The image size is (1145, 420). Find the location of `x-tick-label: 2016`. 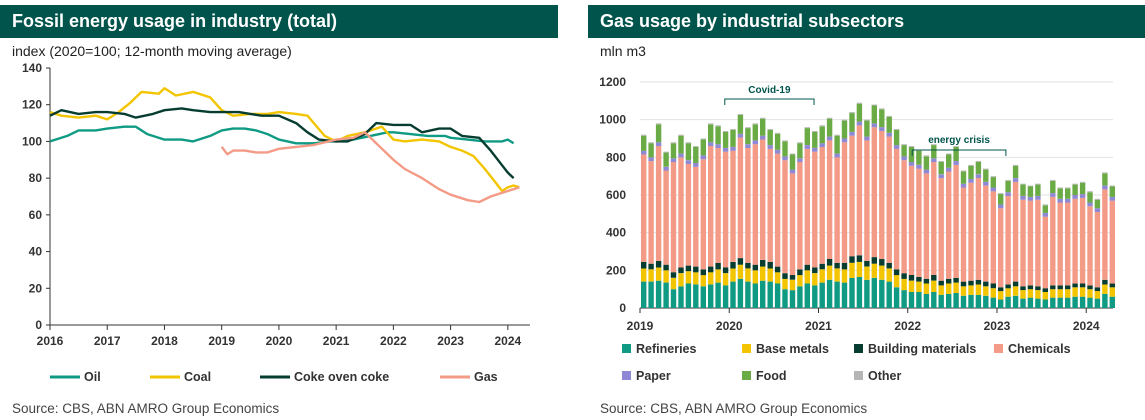

x-tick-label: 2016 is located at coordinates (50, 341).